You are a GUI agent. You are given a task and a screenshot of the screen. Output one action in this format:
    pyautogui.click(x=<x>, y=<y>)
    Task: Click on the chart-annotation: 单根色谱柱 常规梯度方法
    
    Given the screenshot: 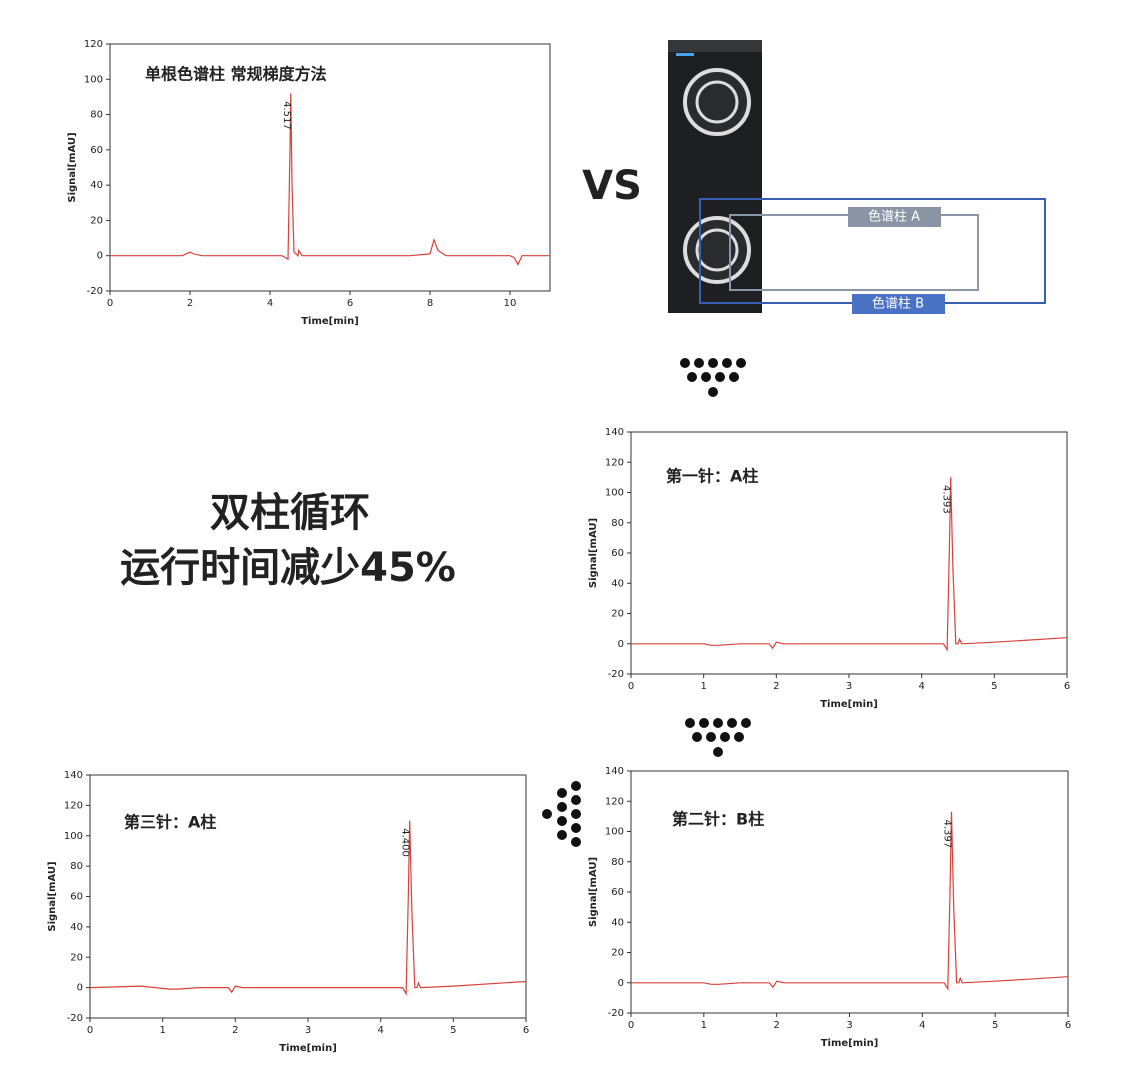 What is the action you would take?
    pyautogui.click(x=236, y=74)
    